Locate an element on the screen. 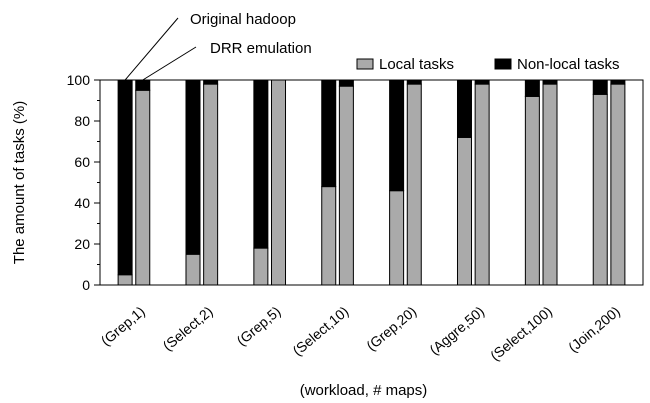 This screenshot has width=650, height=403. callout-line-drr is located at coordinates (169, 63).